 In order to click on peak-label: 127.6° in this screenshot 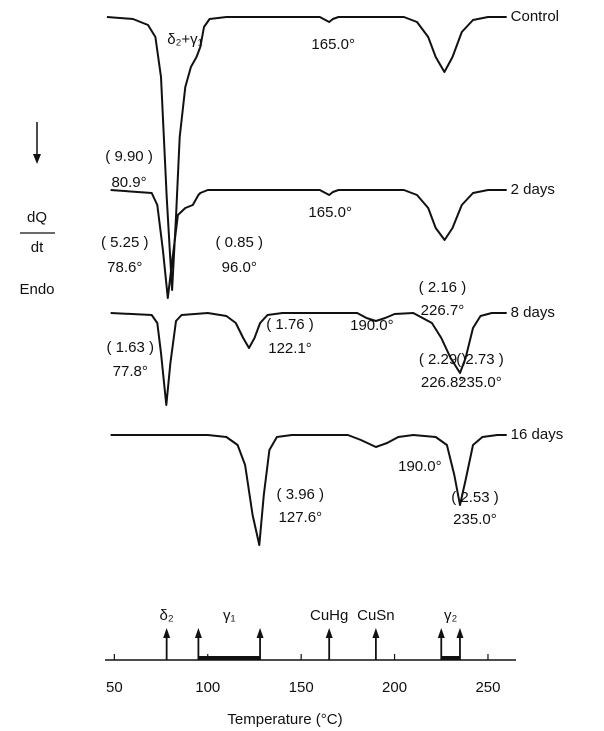, I will do `click(301, 517)`.